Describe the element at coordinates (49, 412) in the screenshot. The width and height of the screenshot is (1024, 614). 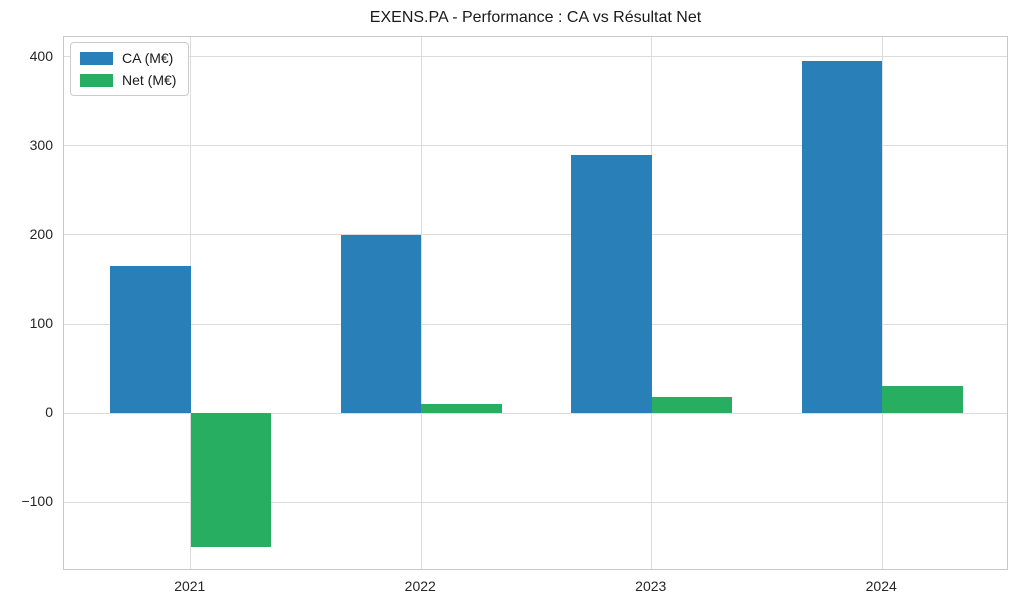
I see `y-tick-label: 0` at that location.